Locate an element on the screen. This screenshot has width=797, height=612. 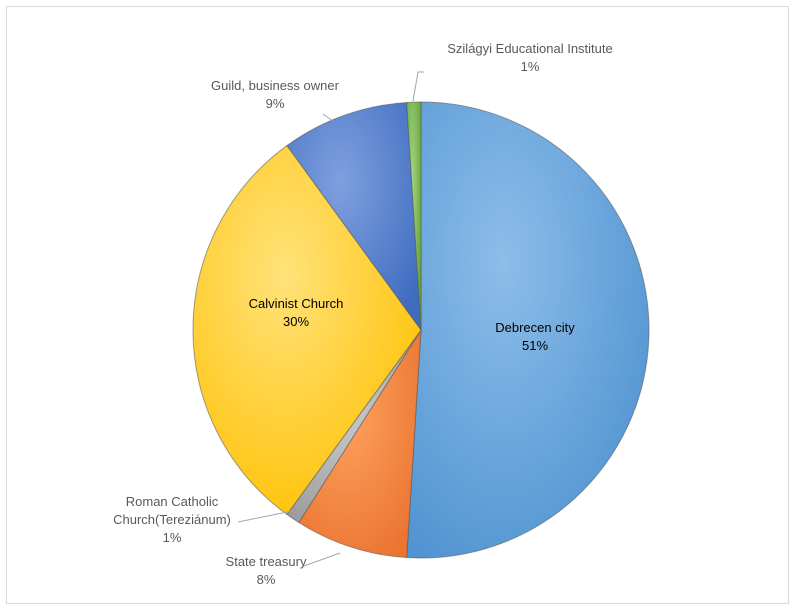
label-guild-name: Guild, business owner is located at coordinates (275, 85).